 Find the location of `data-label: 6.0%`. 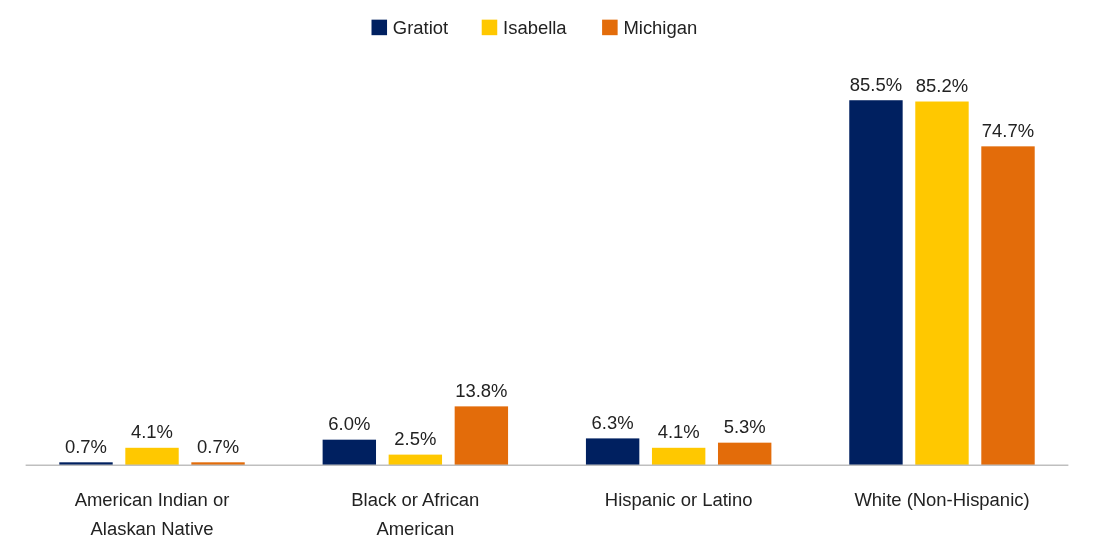

data-label: 6.0% is located at coordinates (349, 423).